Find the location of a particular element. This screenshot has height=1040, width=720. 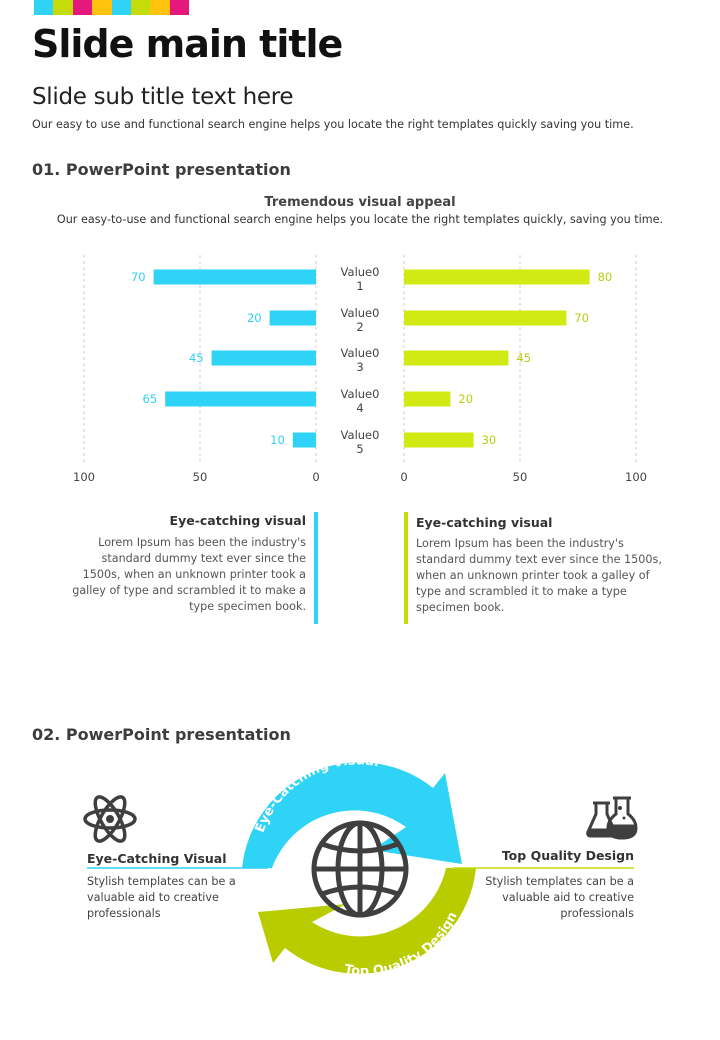

chart-title: Tremendous visual appeal is located at coordinates (360, 202).